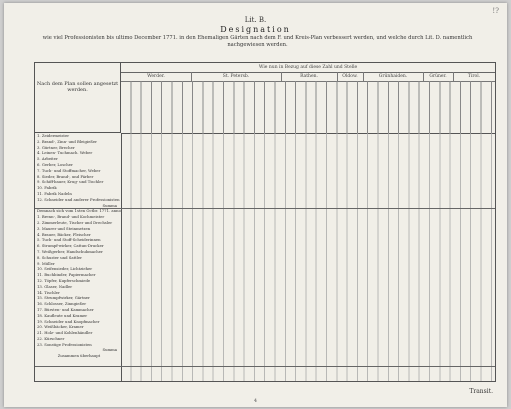 The width and height of the screenshot is (511, 409). What do you see at coordinates (65, 269) in the screenshot?
I see `table-row: 10. Seifensieder, Lichtzieher` at bounding box center [65, 269].